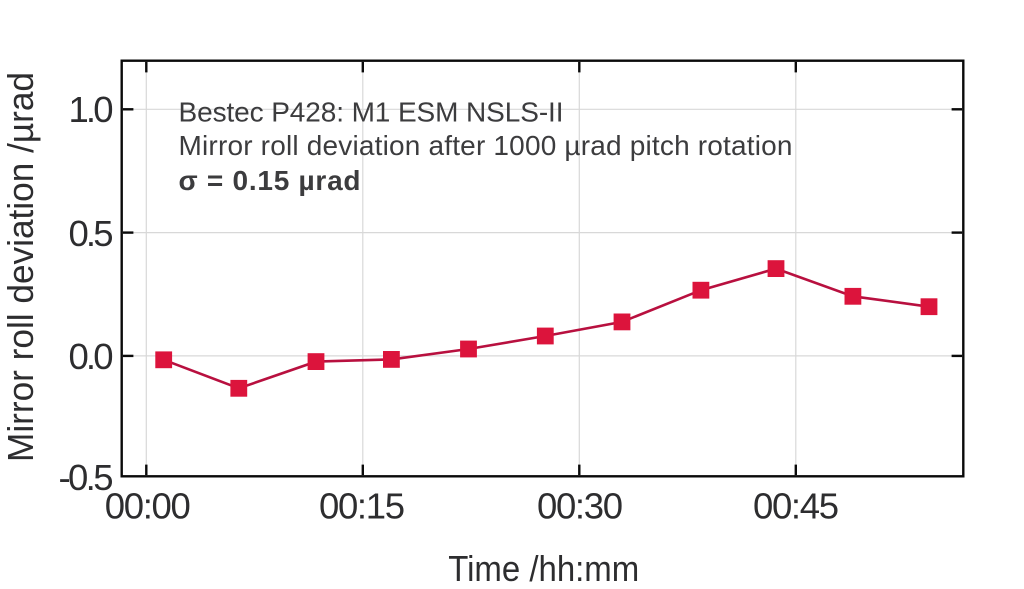 This screenshot has height=589, width=1024. Describe the element at coordinates (543, 568) in the screenshot. I see `svg-text: Time /hh:mm` at that location.